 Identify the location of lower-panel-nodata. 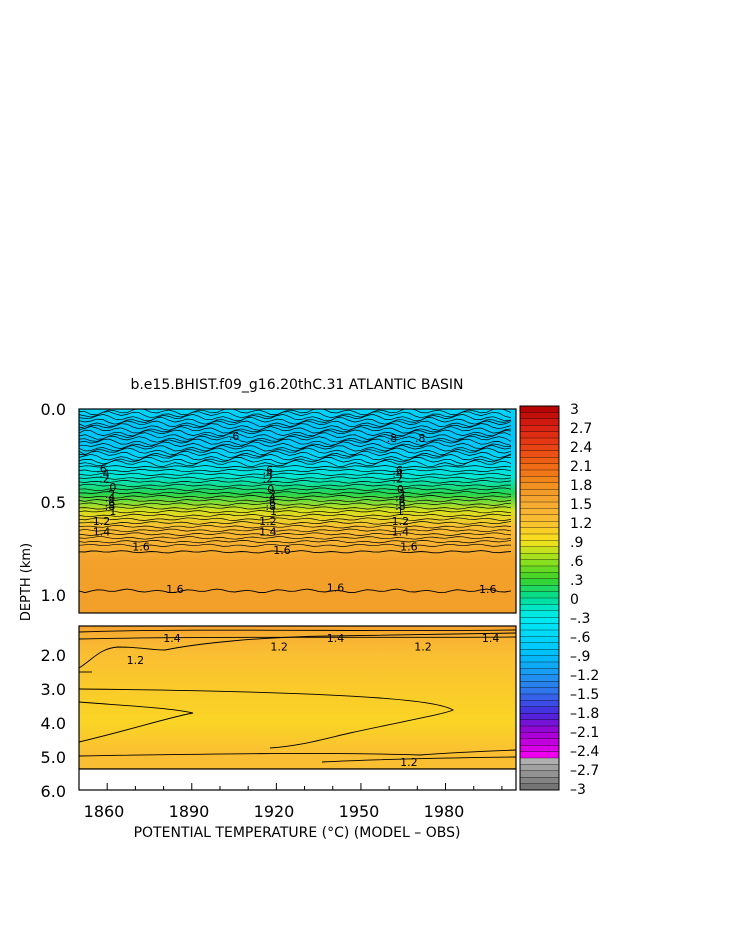
(297, 779).